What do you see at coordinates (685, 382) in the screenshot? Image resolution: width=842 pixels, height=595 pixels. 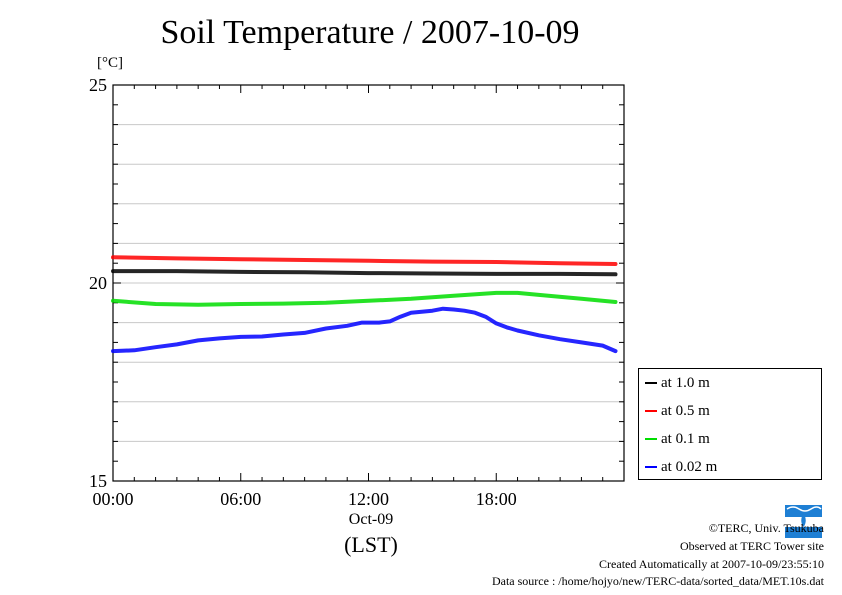 I see `legend-label: at 1.0 m` at bounding box center [685, 382].